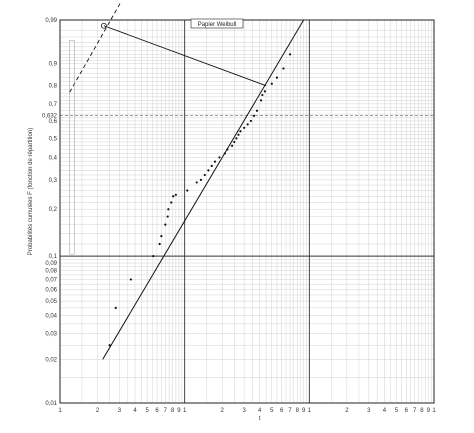  I want to click on y-tick-label: 0,2, so click(53, 210).